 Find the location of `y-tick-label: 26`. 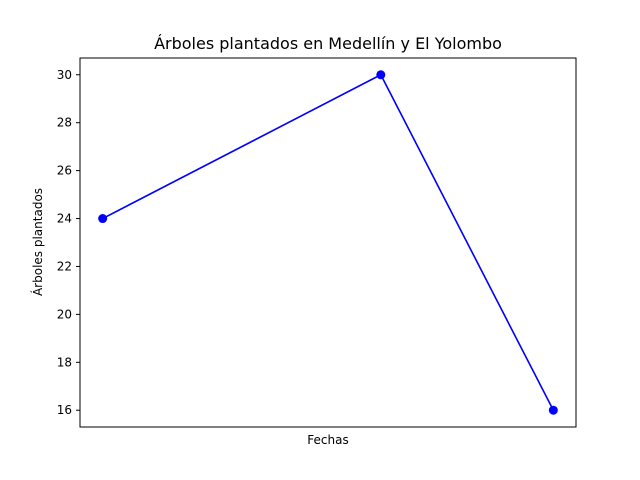

y-tick-label: 26 is located at coordinates (64, 171).